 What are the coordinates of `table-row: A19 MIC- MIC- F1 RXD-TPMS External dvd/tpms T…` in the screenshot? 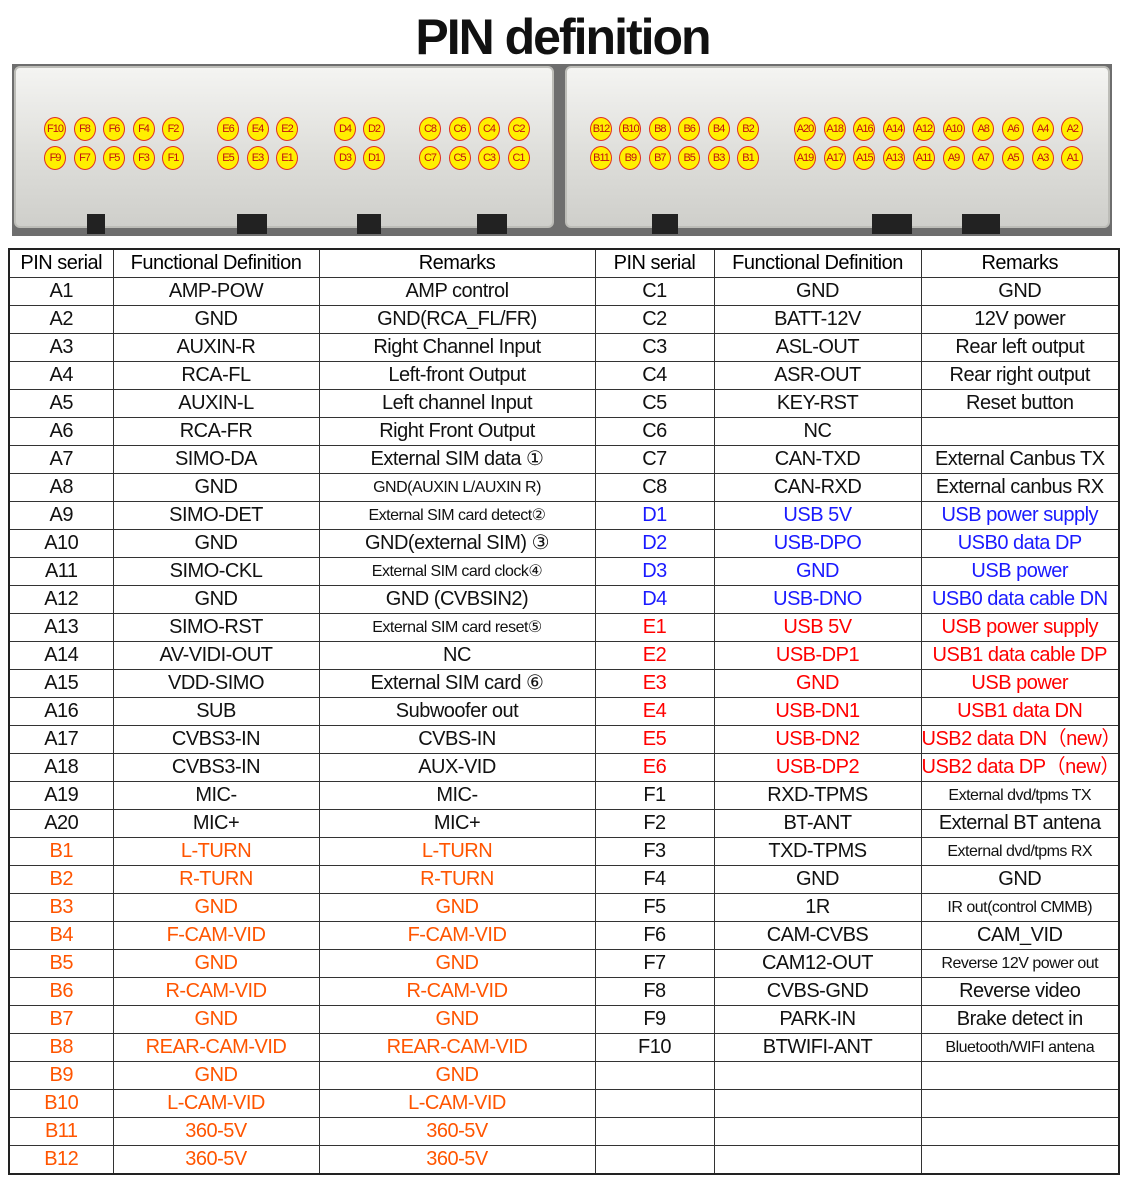 It's located at (564, 795).